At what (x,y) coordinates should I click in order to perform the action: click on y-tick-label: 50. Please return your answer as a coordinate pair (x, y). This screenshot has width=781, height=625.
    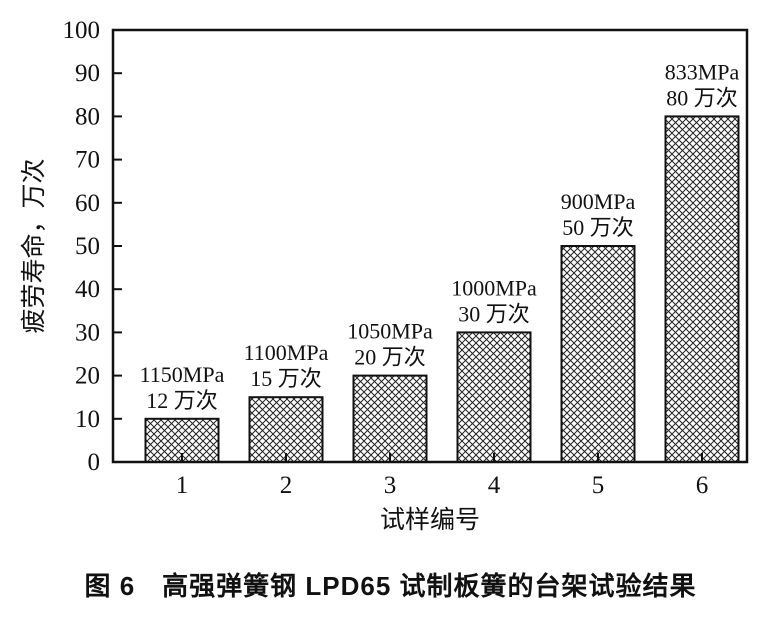
    Looking at the image, I should click on (87, 246).